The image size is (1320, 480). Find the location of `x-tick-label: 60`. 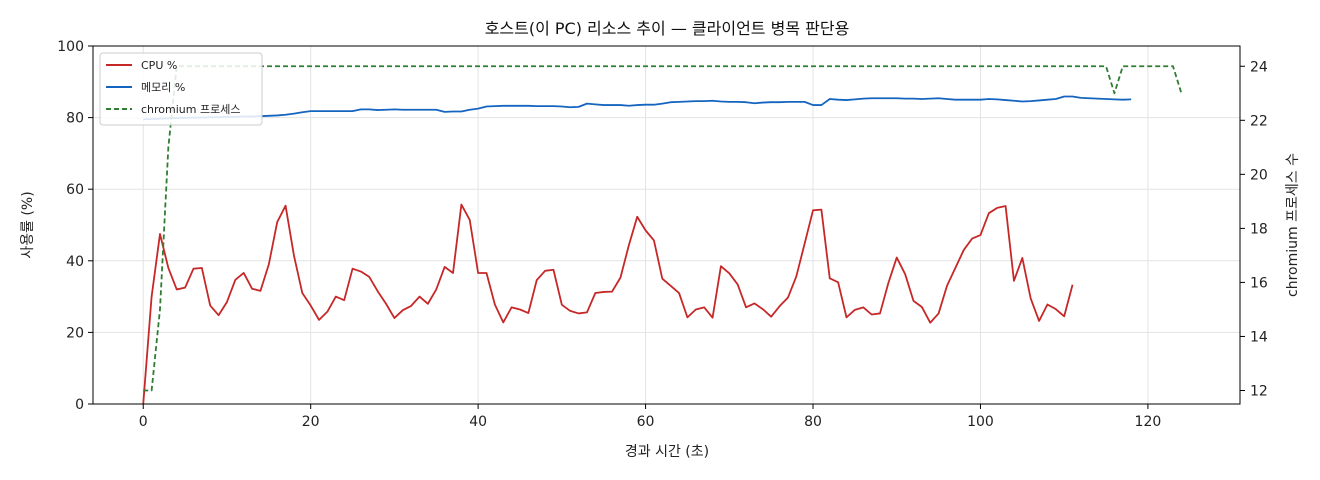

x-tick-label: 60 is located at coordinates (646, 422).